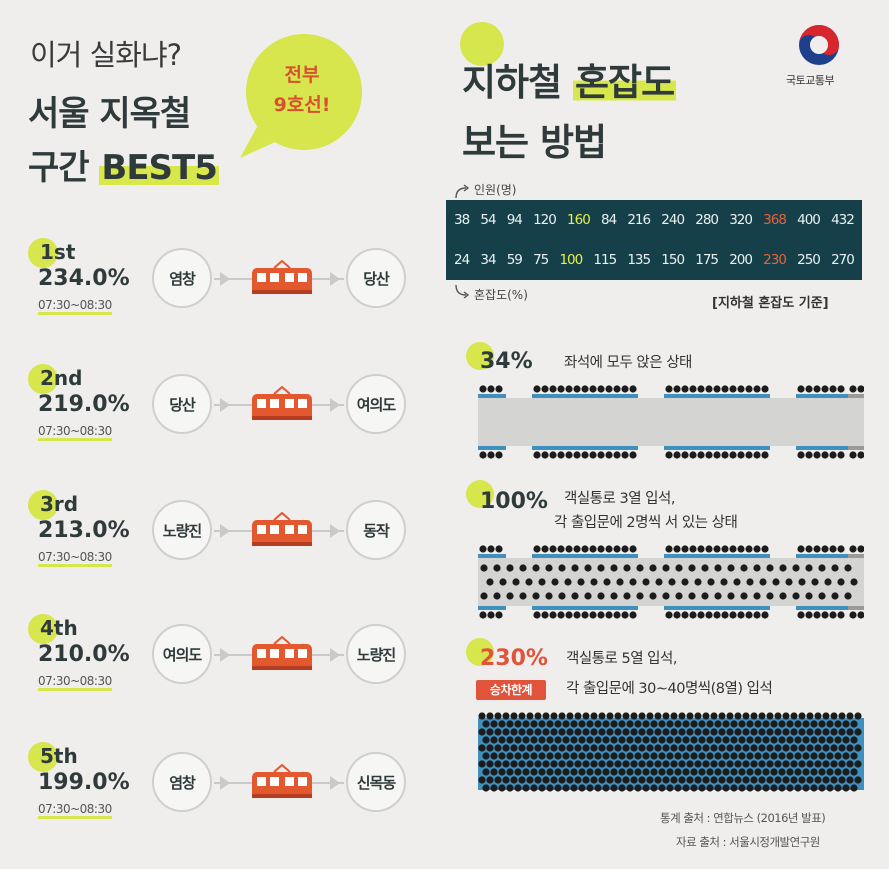  I want to click on people-value: 84, so click(608, 220).